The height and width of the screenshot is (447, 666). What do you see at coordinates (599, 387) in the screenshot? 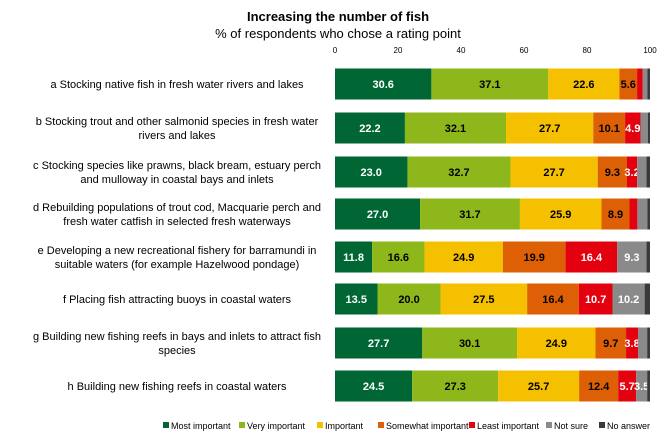
I see `data-label: 12.4` at bounding box center [599, 387].